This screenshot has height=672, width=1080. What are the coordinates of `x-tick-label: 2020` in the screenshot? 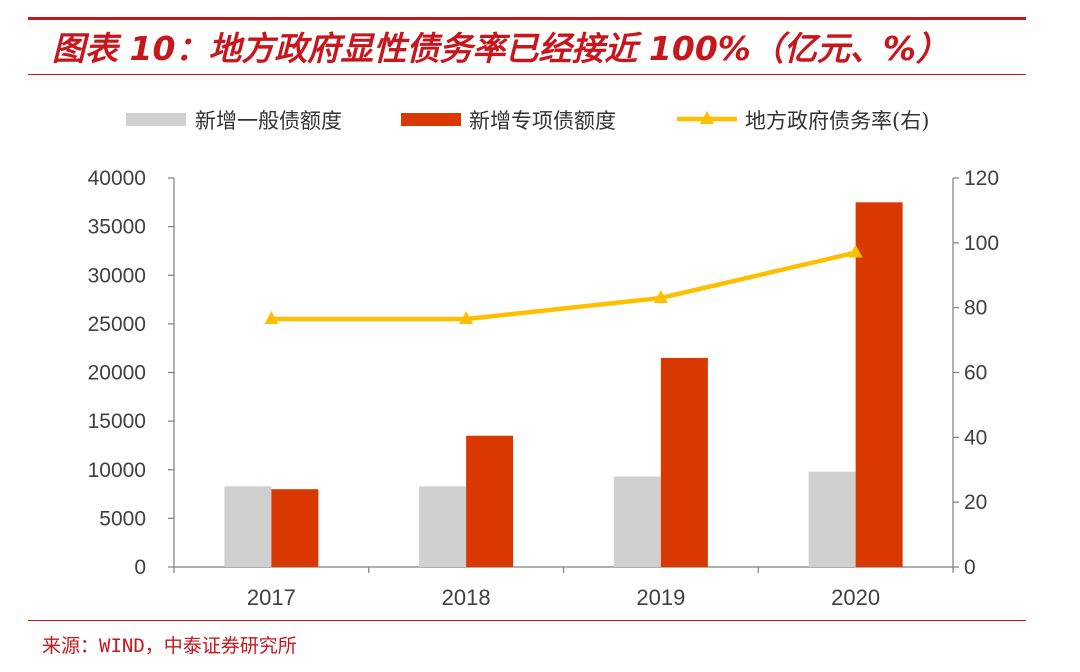 It's located at (855, 597).